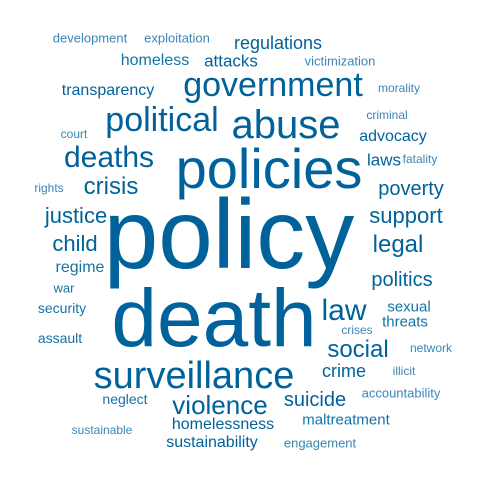 This screenshot has width=480, height=480. What do you see at coordinates (344, 310) in the screenshot?
I see `word-law: law` at bounding box center [344, 310].